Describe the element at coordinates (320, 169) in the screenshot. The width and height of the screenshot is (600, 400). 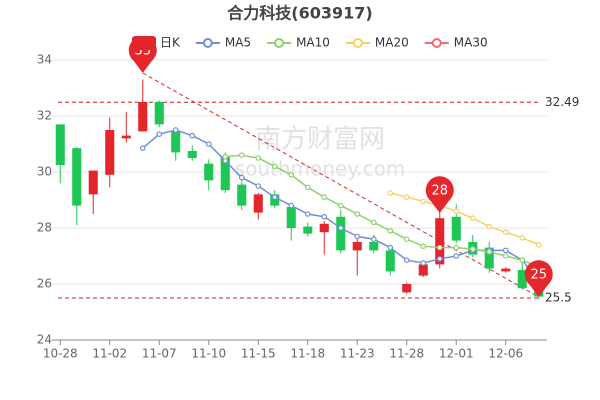
I see `watermark: southmoney.com` at that location.